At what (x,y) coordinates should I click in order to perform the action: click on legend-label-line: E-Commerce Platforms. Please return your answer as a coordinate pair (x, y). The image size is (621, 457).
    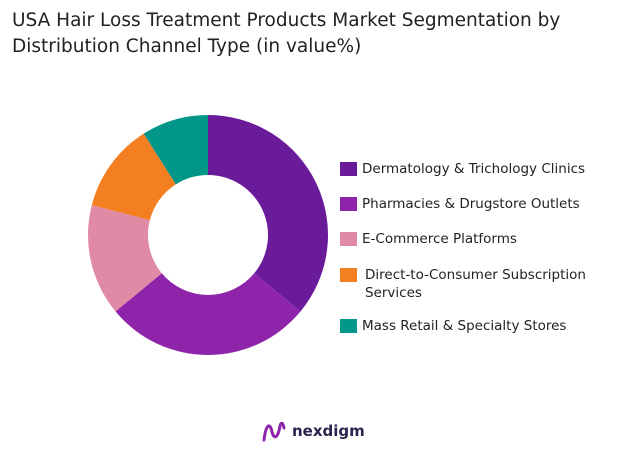
    Looking at the image, I should click on (439, 239).